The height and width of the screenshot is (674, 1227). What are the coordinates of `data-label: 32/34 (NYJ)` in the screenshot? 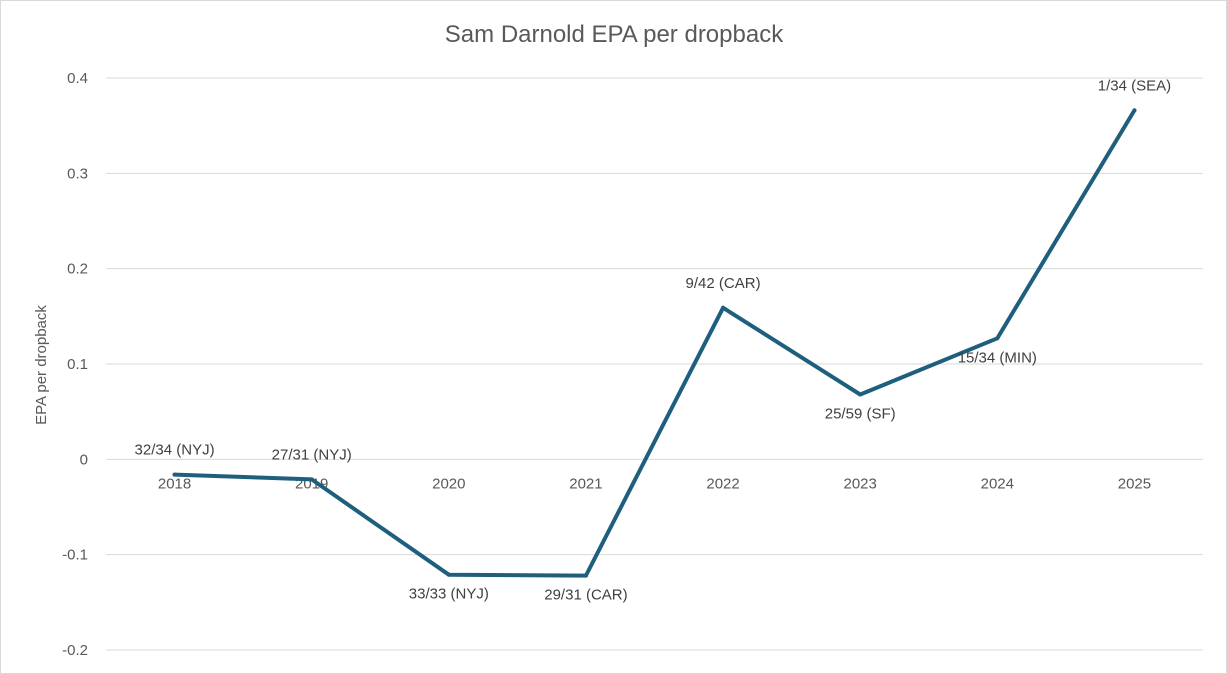 It's located at (175, 450).